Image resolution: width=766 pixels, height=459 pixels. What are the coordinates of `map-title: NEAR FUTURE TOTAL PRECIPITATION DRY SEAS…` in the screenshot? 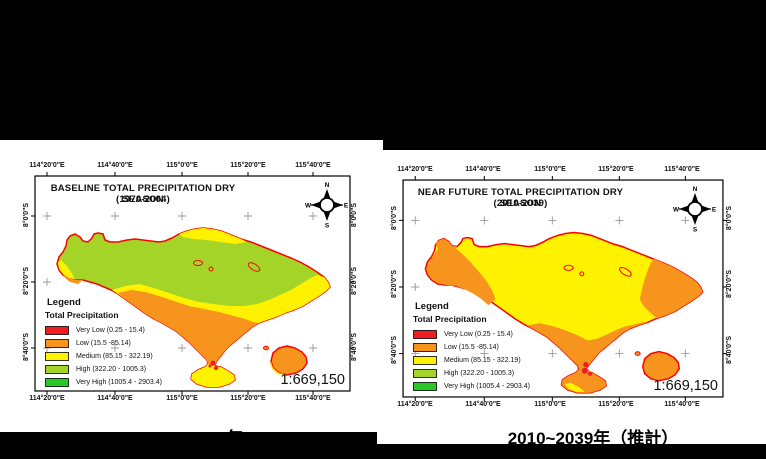 It's located at (520, 198).